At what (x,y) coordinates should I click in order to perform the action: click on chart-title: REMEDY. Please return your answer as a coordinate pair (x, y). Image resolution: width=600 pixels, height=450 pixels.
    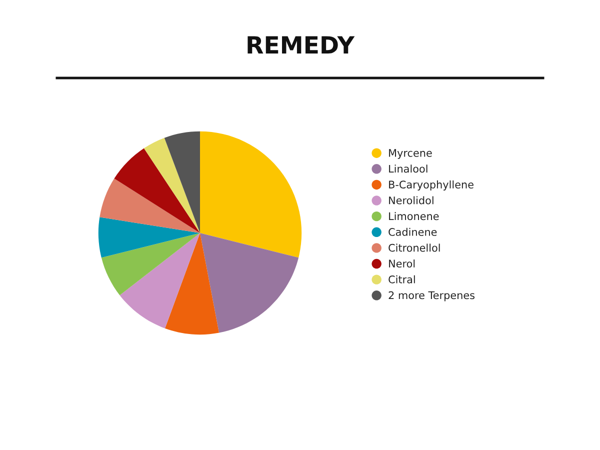
    Looking at the image, I should click on (301, 45).